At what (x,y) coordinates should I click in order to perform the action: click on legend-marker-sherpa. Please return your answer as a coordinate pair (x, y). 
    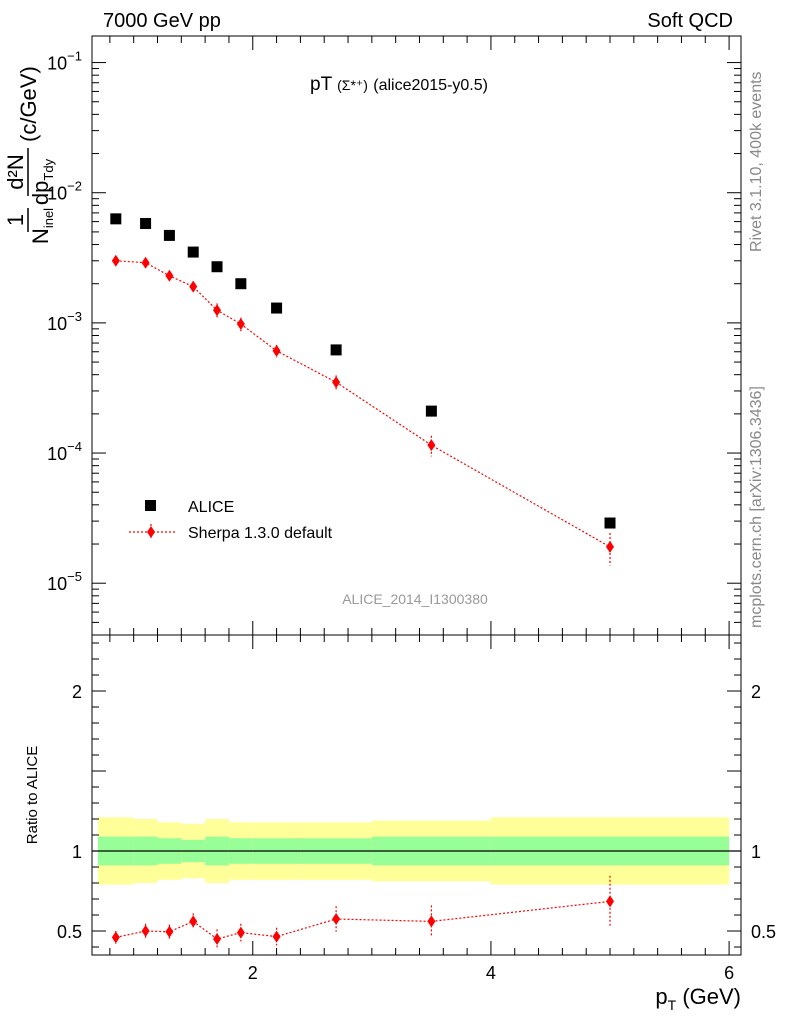
    Looking at the image, I should click on (151, 532).